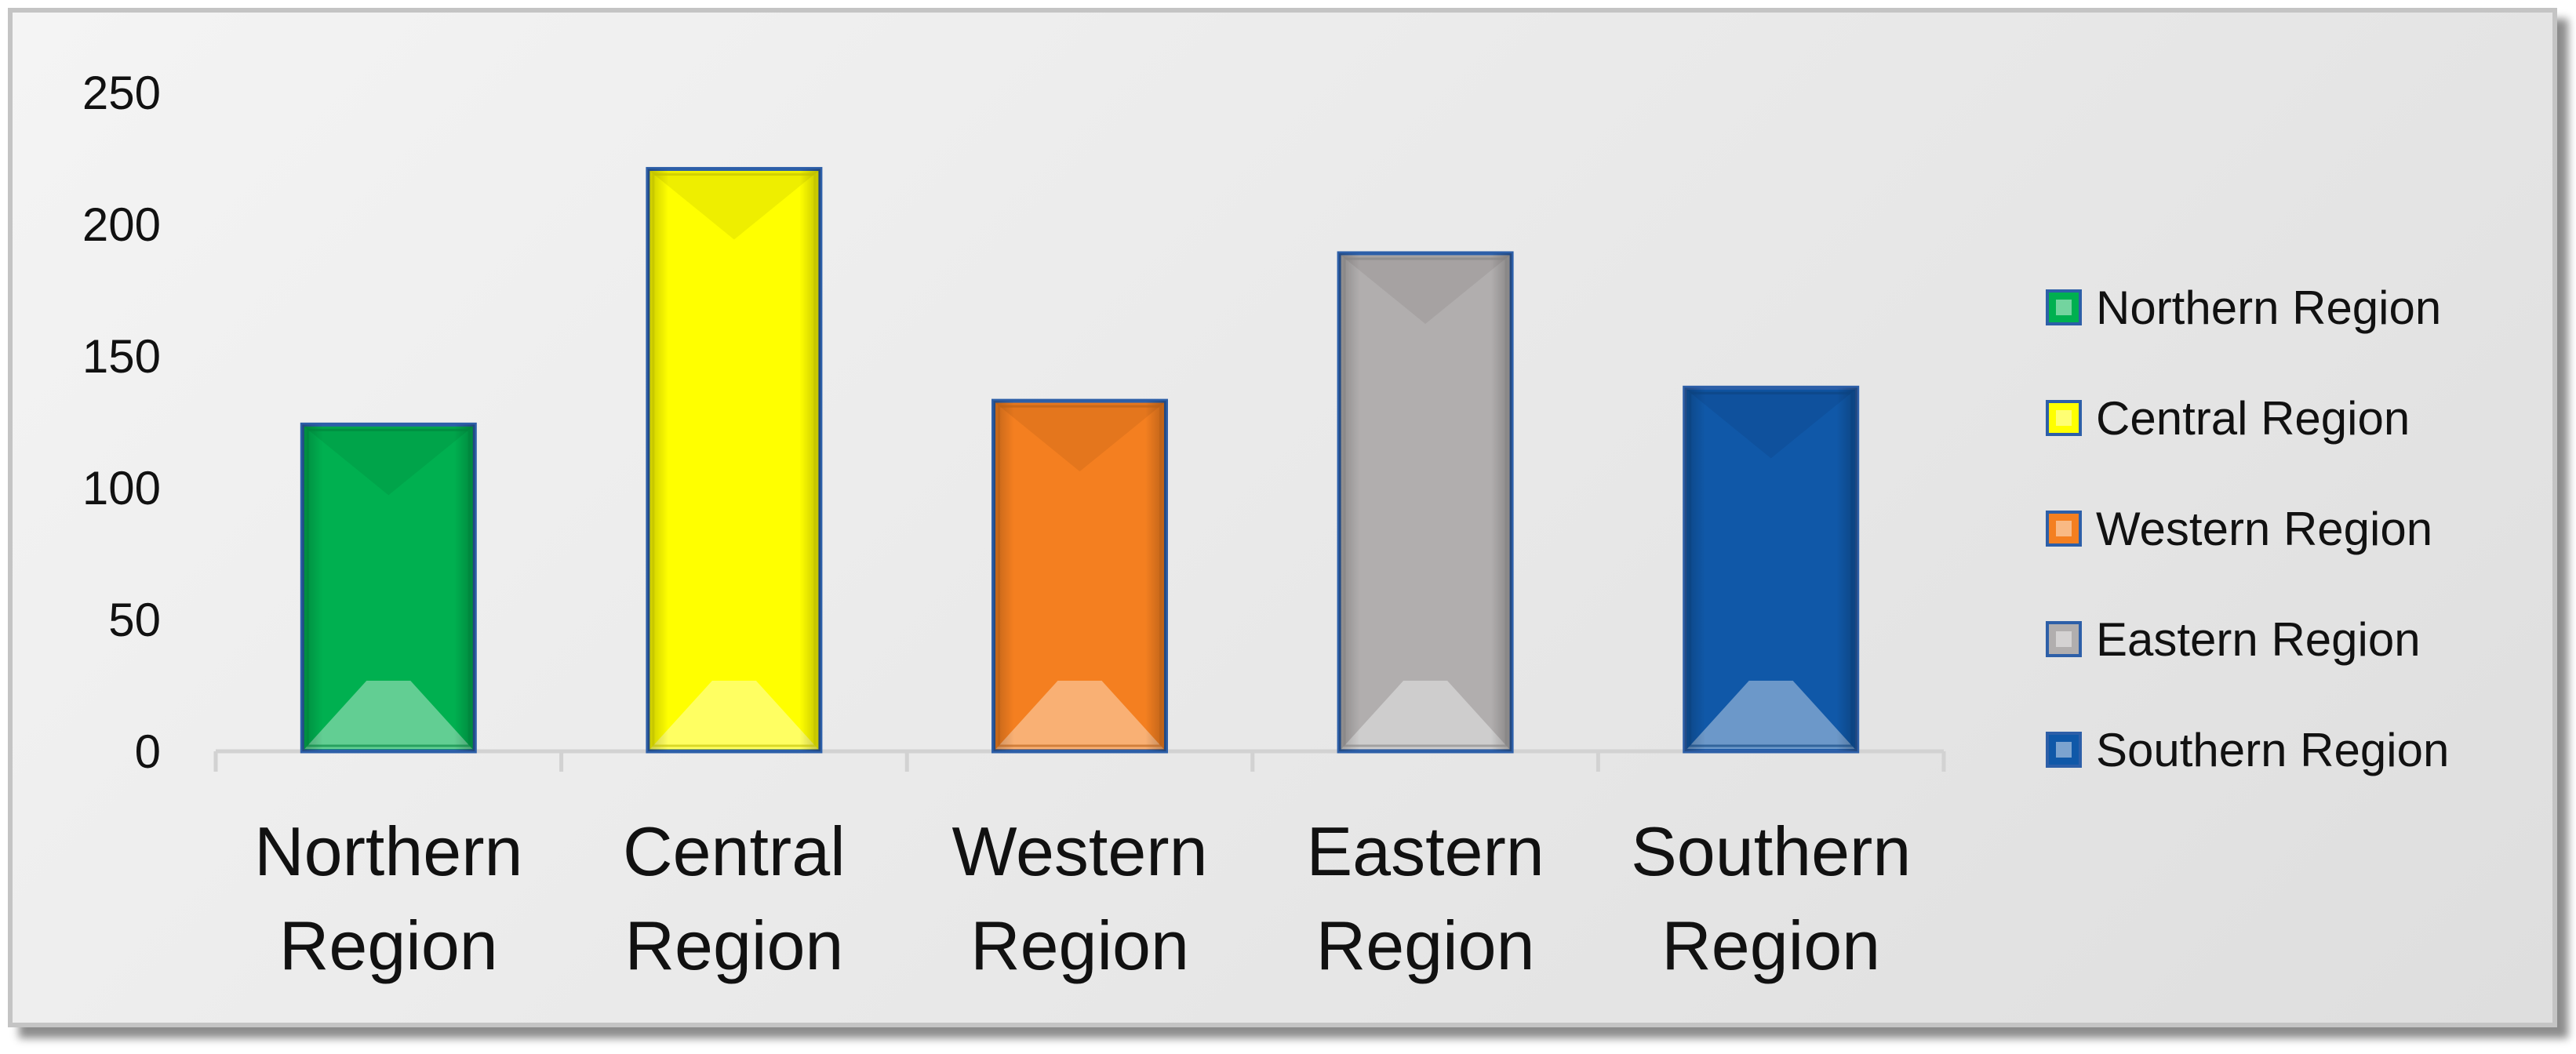  I want to click on legend-item: Southern Region, so click(2247, 750).